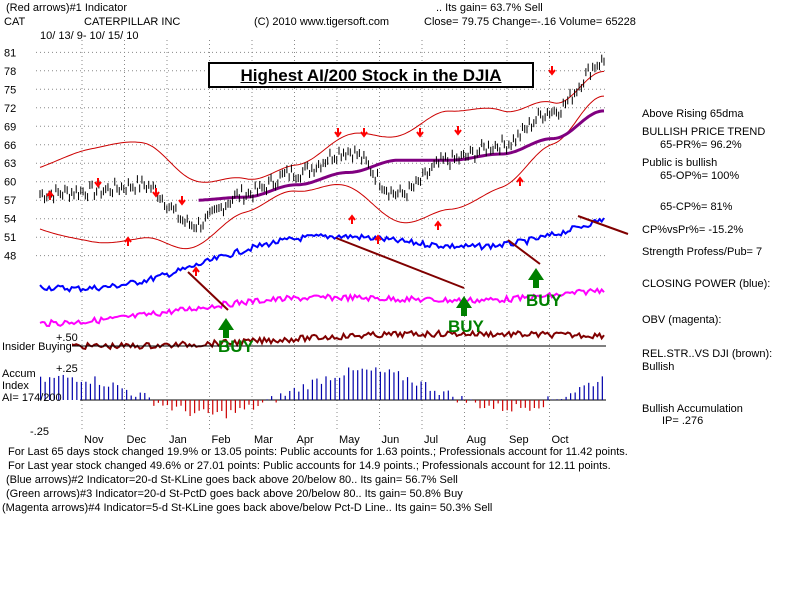 Image resolution: width=800 pixels, height=600 pixels. Describe the element at coordinates (693, 114) in the screenshot. I see `trend-status: Above Rising 65dma` at that location.